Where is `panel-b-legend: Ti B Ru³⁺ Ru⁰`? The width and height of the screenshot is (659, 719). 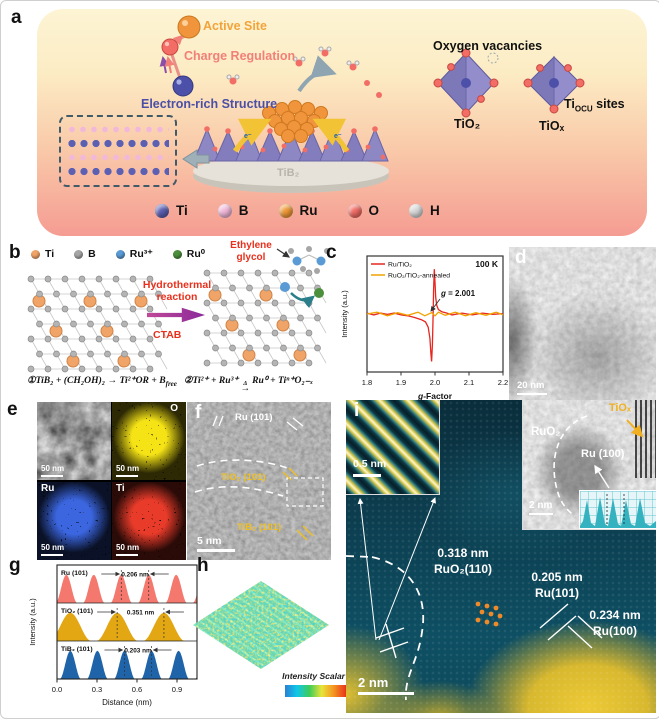 panel-b-legend: Ti B Ru³⁺ Ru⁰ is located at coordinates (118, 254).